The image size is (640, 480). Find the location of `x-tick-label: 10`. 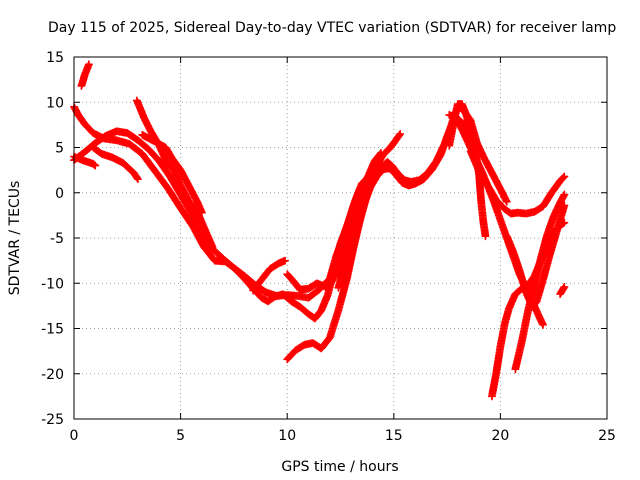

x-tick-label: 10 is located at coordinates (287, 436).